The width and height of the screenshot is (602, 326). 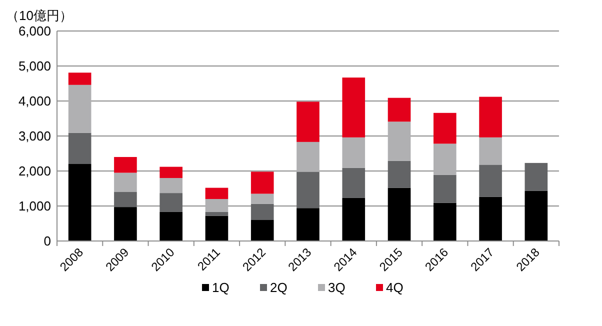 I want to click on y-tick-label: 6,000, so click(x=34, y=31).